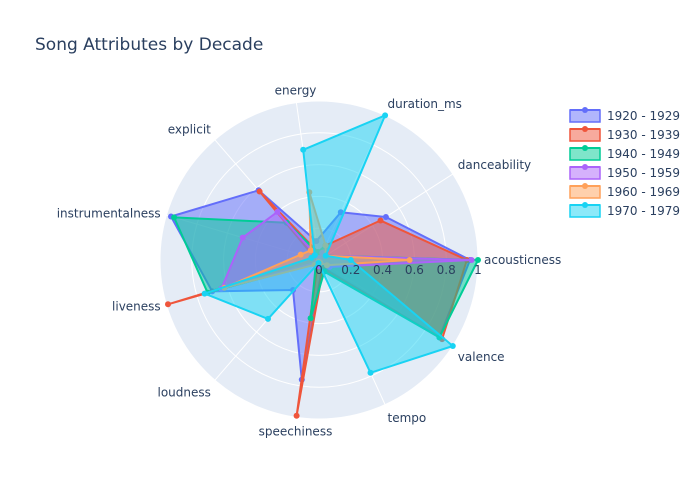 This screenshot has width=700, height=500. What do you see at coordinates (350, 260) in the screenshot?
I see `point-1970-1979-acousticness` at bounding box center [350, 260].